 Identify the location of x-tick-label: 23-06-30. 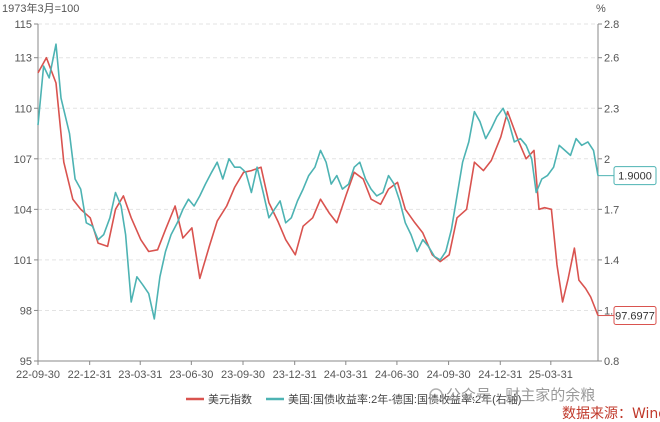
(191, 375).